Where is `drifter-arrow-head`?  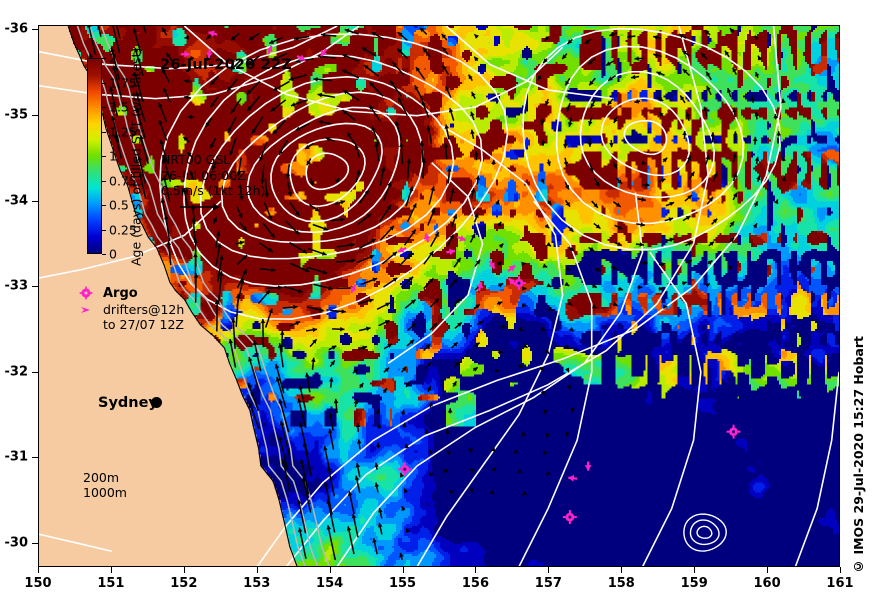 drifter-arrow-head is located at coordinates (401, 249).